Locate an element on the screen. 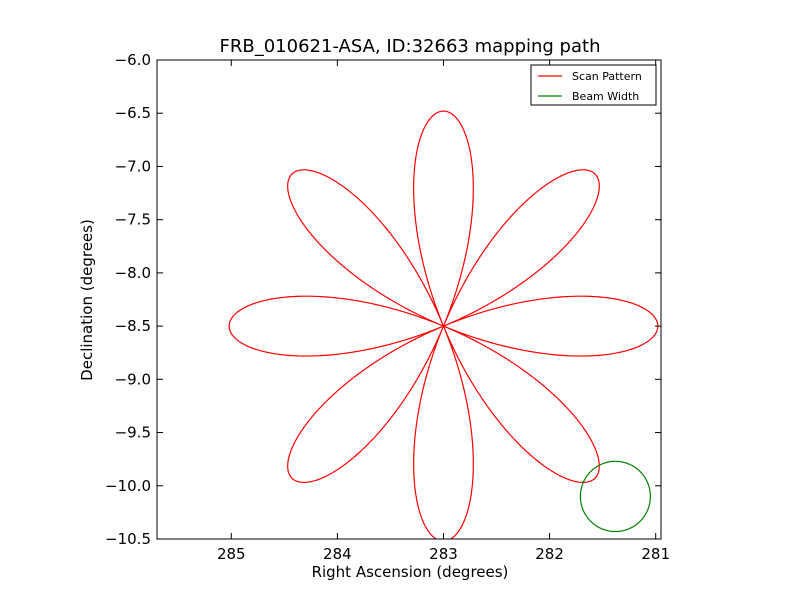  y-tick-label: −6.0 is located at coordinates (133, 60).